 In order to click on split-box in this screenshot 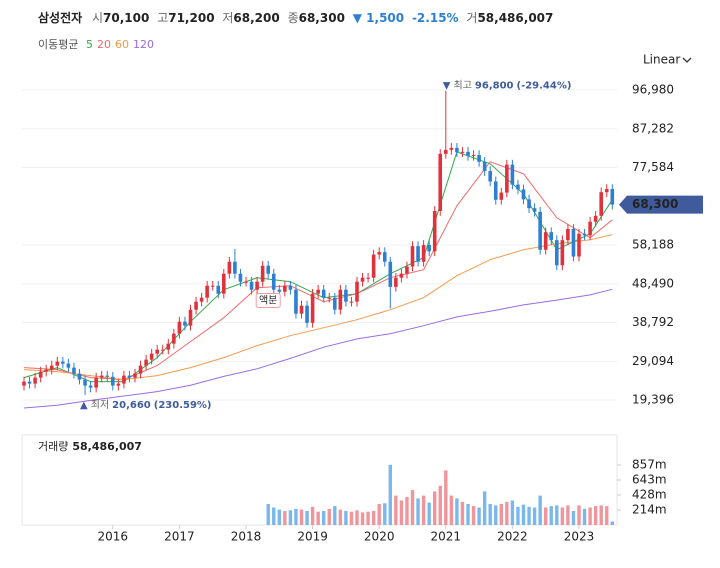, I will do `click(268, 301)`.